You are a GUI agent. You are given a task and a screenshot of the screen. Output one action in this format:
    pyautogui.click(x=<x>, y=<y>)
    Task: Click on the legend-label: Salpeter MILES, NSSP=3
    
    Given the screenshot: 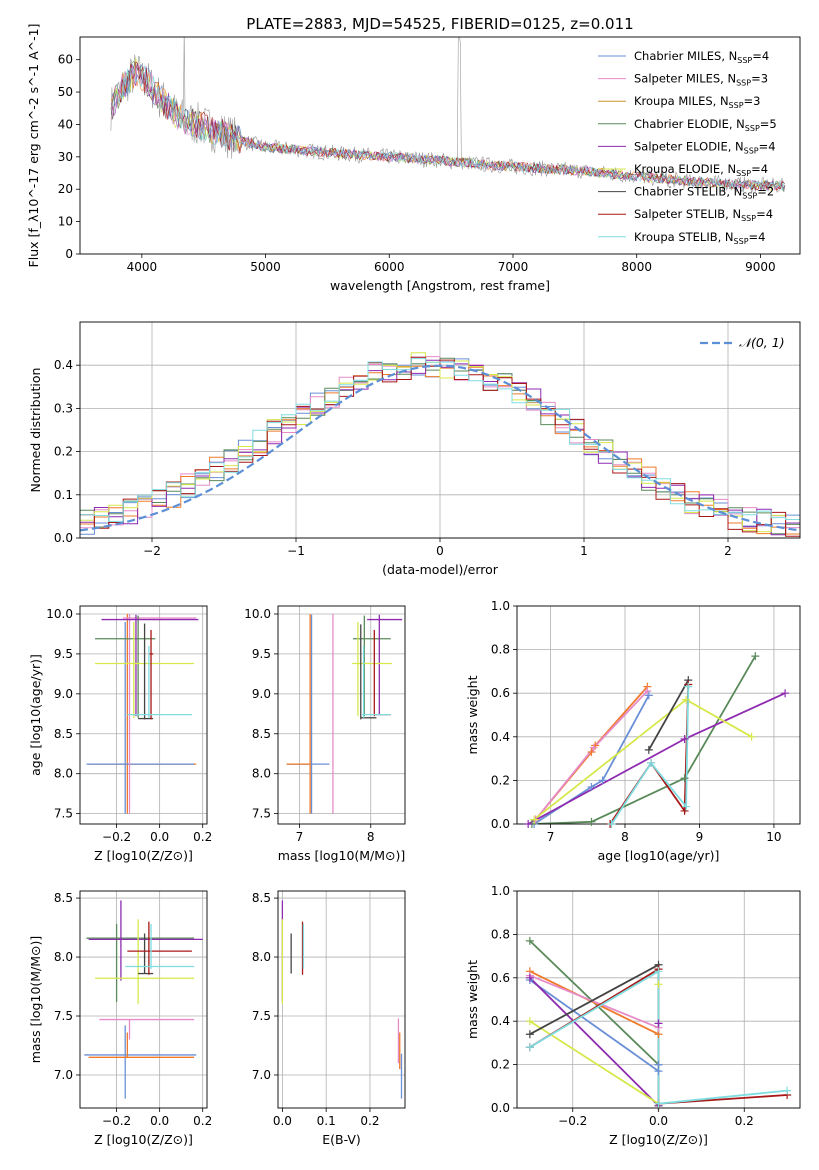 What is the action you would take?
    pyautogui.click(x=701, y=80)
    